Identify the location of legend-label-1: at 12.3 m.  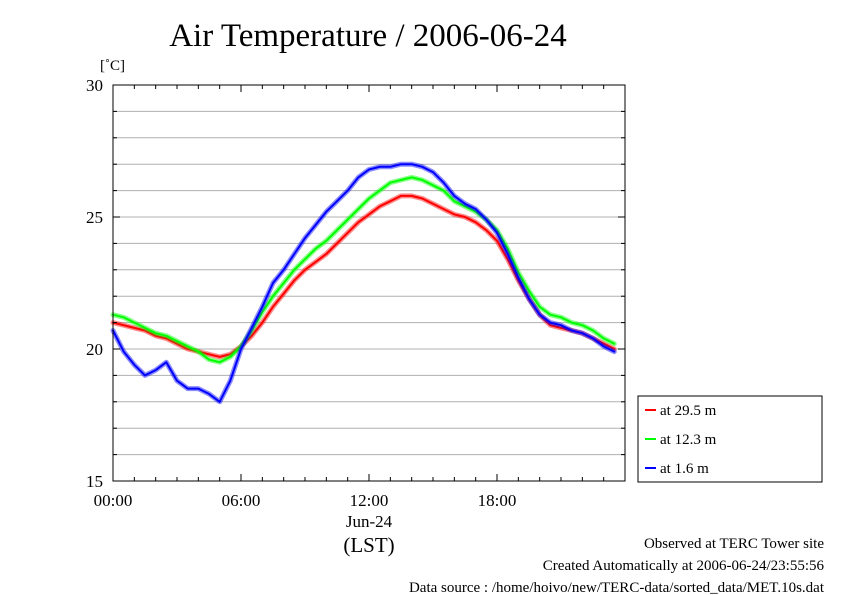
(688, 440).